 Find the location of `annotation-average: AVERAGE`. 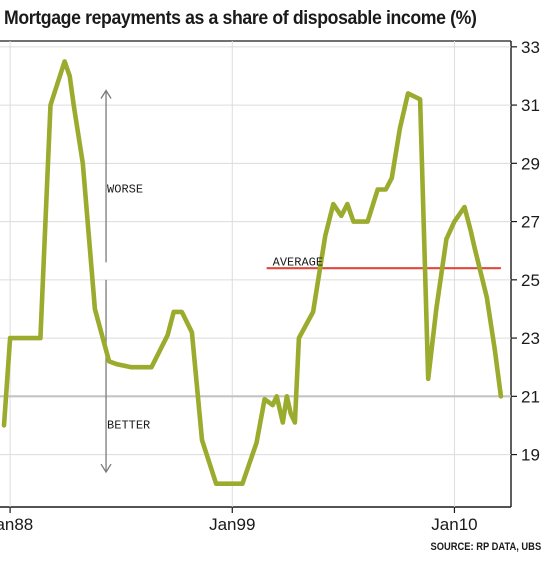

annotation-average: AVERAGE is located at coordinates (298, 262).